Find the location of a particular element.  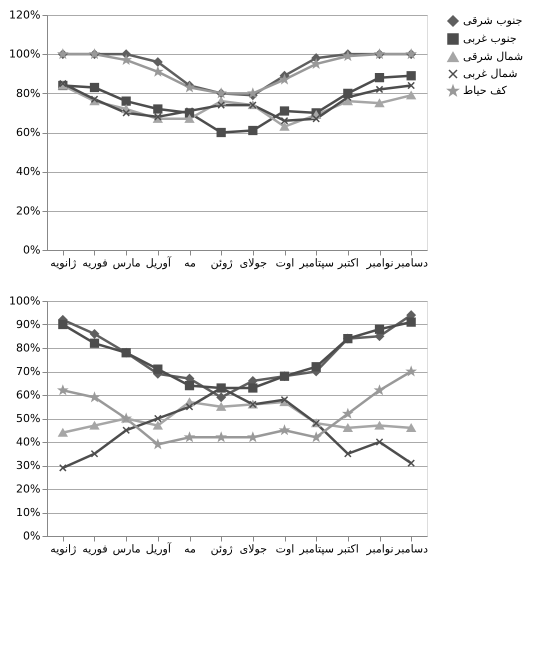

y-tick-label: 30% is located at coordinates (28, 465).